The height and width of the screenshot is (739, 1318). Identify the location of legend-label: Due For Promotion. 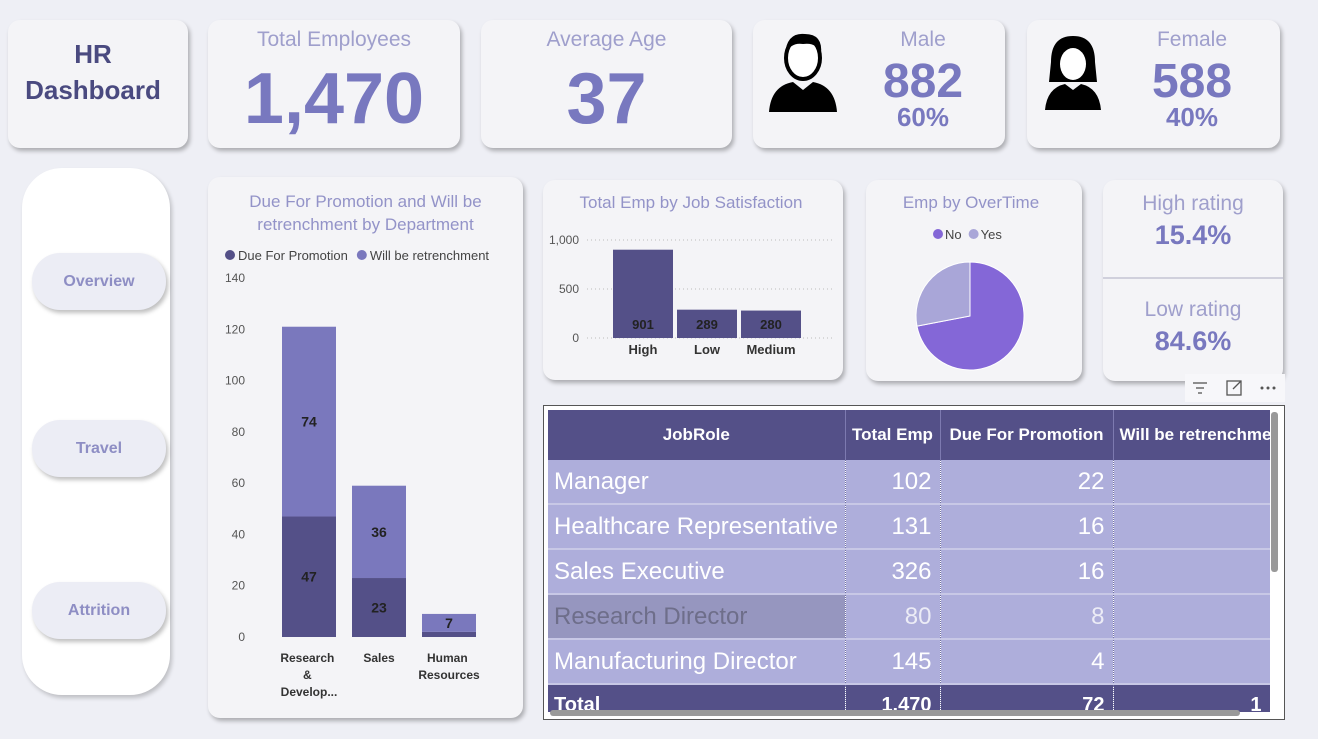
(293, 255).